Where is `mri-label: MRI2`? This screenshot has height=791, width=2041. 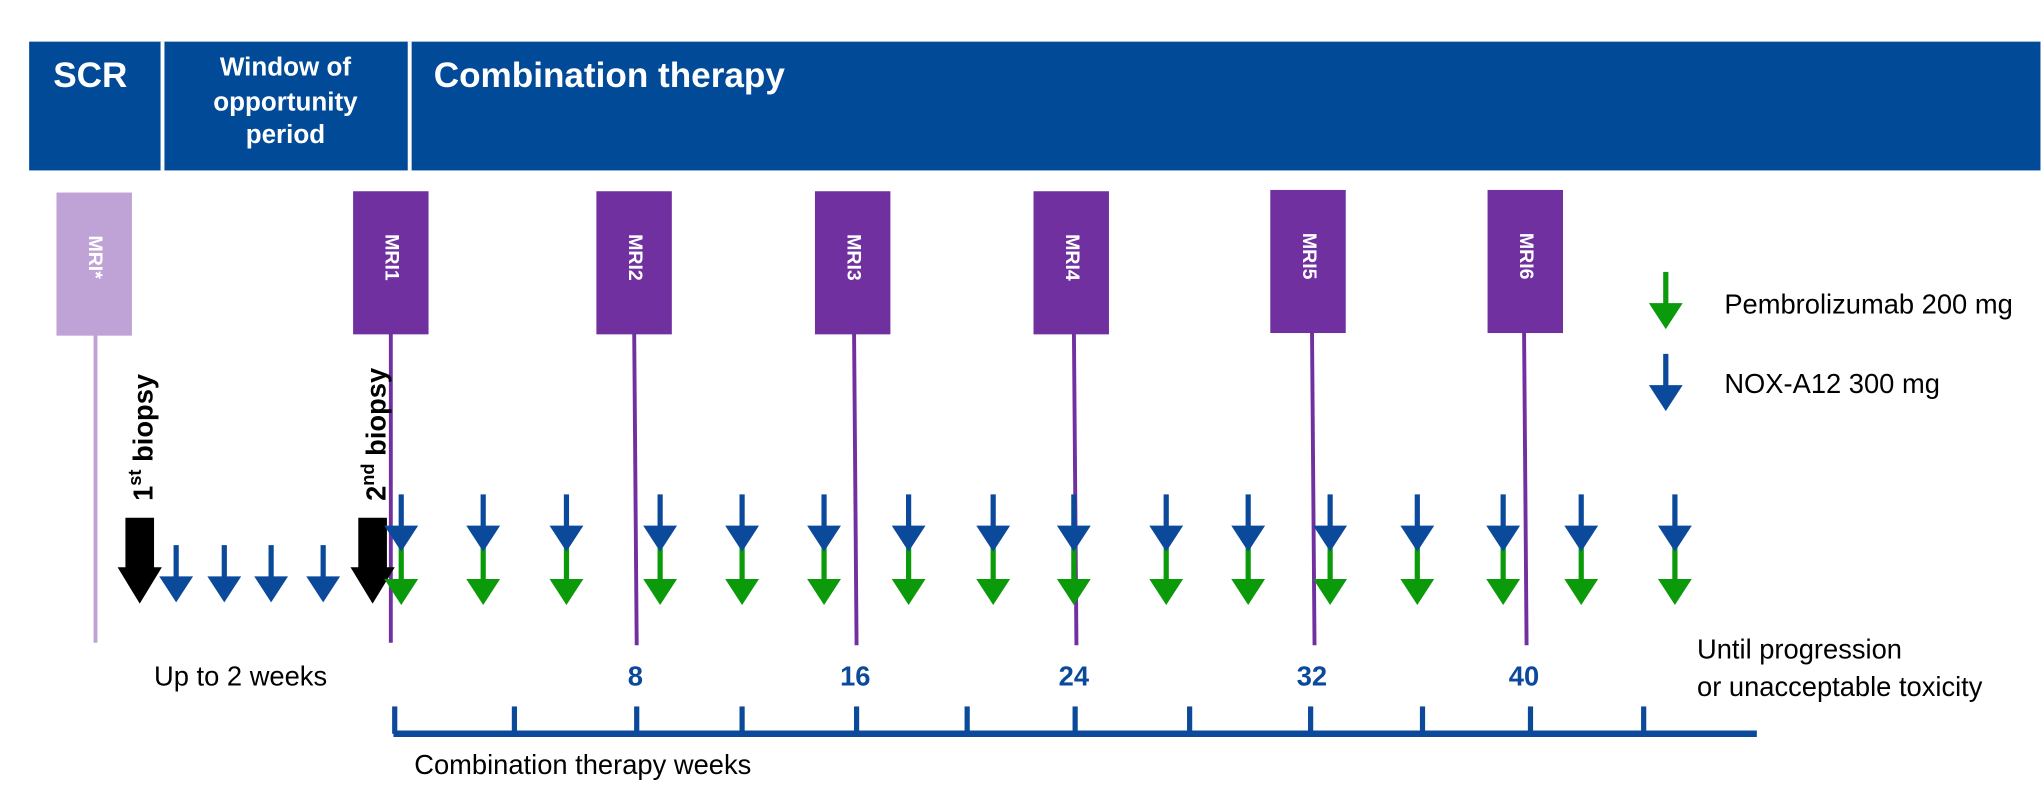
mri-label: MRI2 is located at coordinates (635, 257).